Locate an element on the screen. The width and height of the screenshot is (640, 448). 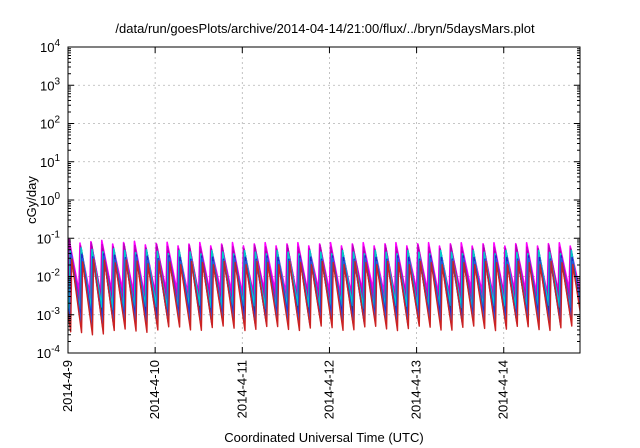
y-tick-label: 10³ is located at coordinates (50, 84).